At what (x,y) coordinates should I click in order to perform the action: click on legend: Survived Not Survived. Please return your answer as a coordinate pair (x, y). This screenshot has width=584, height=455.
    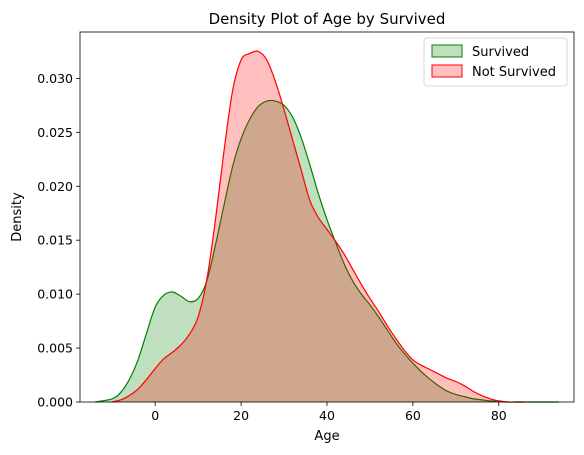
    Looking at the image, I should click on (495, 62).